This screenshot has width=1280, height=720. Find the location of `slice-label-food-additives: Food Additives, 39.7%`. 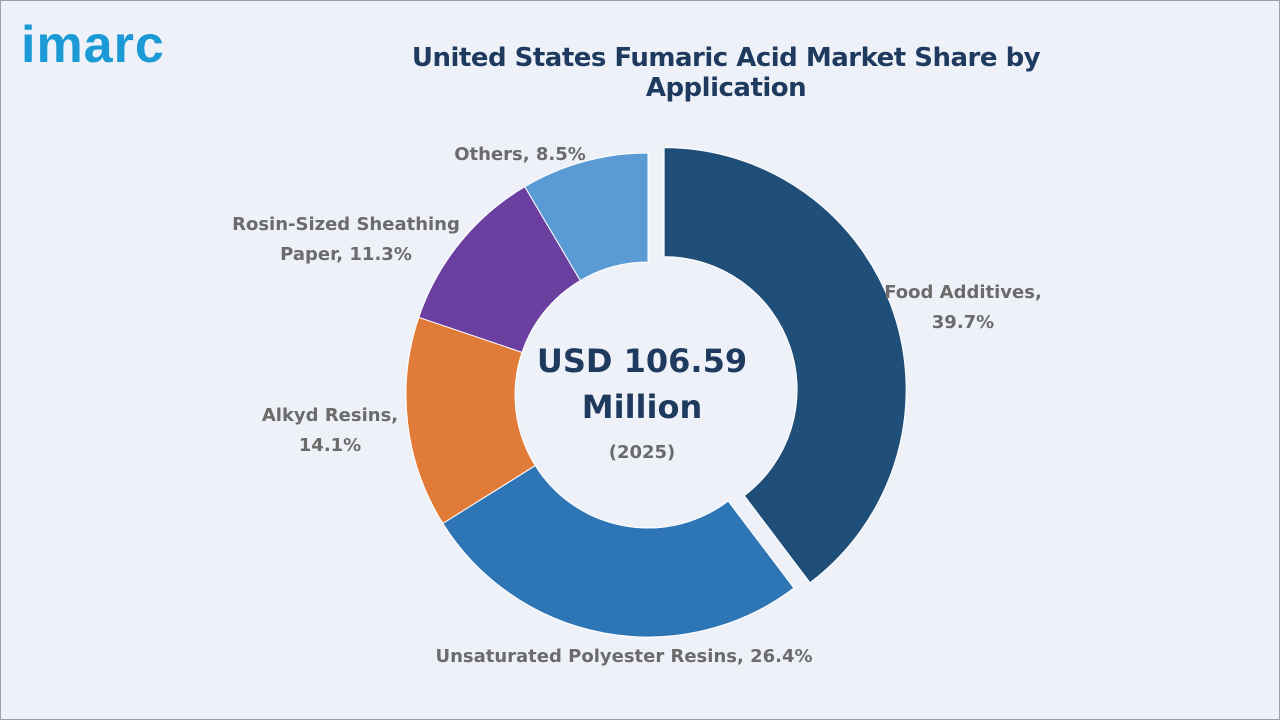

slice-label-food-additives: Food Additives, 39.7% is located at coordinates (963, 307).